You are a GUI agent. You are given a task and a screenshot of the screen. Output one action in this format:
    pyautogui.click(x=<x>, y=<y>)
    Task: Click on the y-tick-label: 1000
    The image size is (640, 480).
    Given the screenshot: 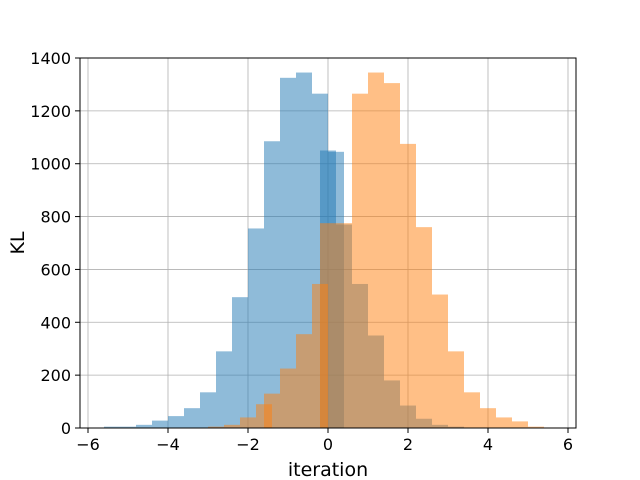 What is the action you would take?
    pyautogui.click(x=50, y=164)
    